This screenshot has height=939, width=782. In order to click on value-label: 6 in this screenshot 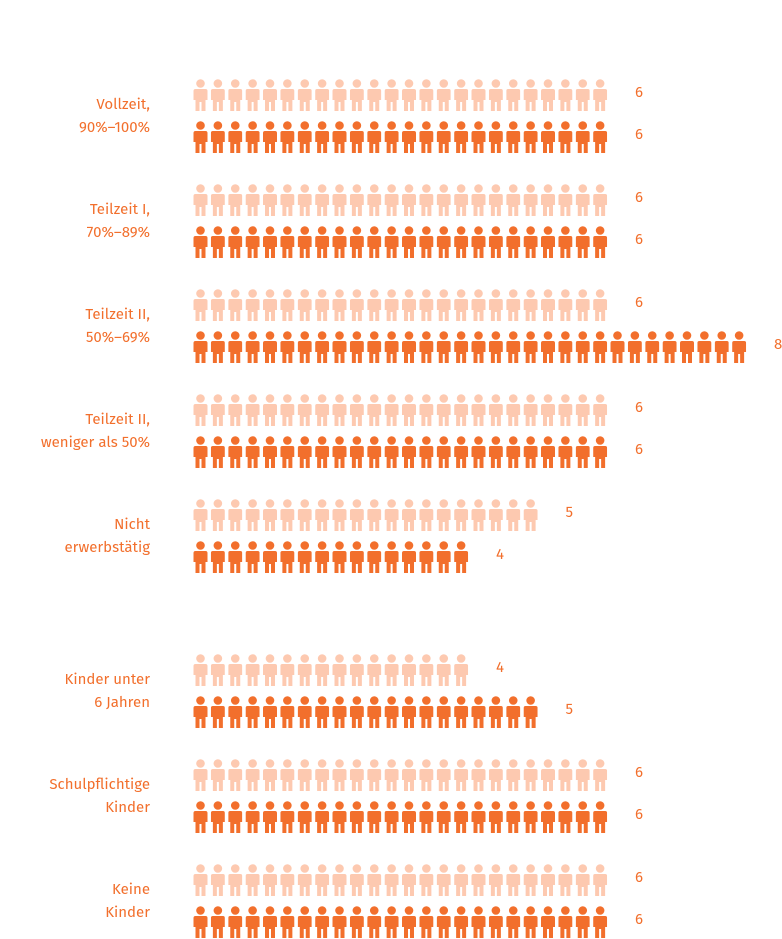, I will do `click(639, 239)`.